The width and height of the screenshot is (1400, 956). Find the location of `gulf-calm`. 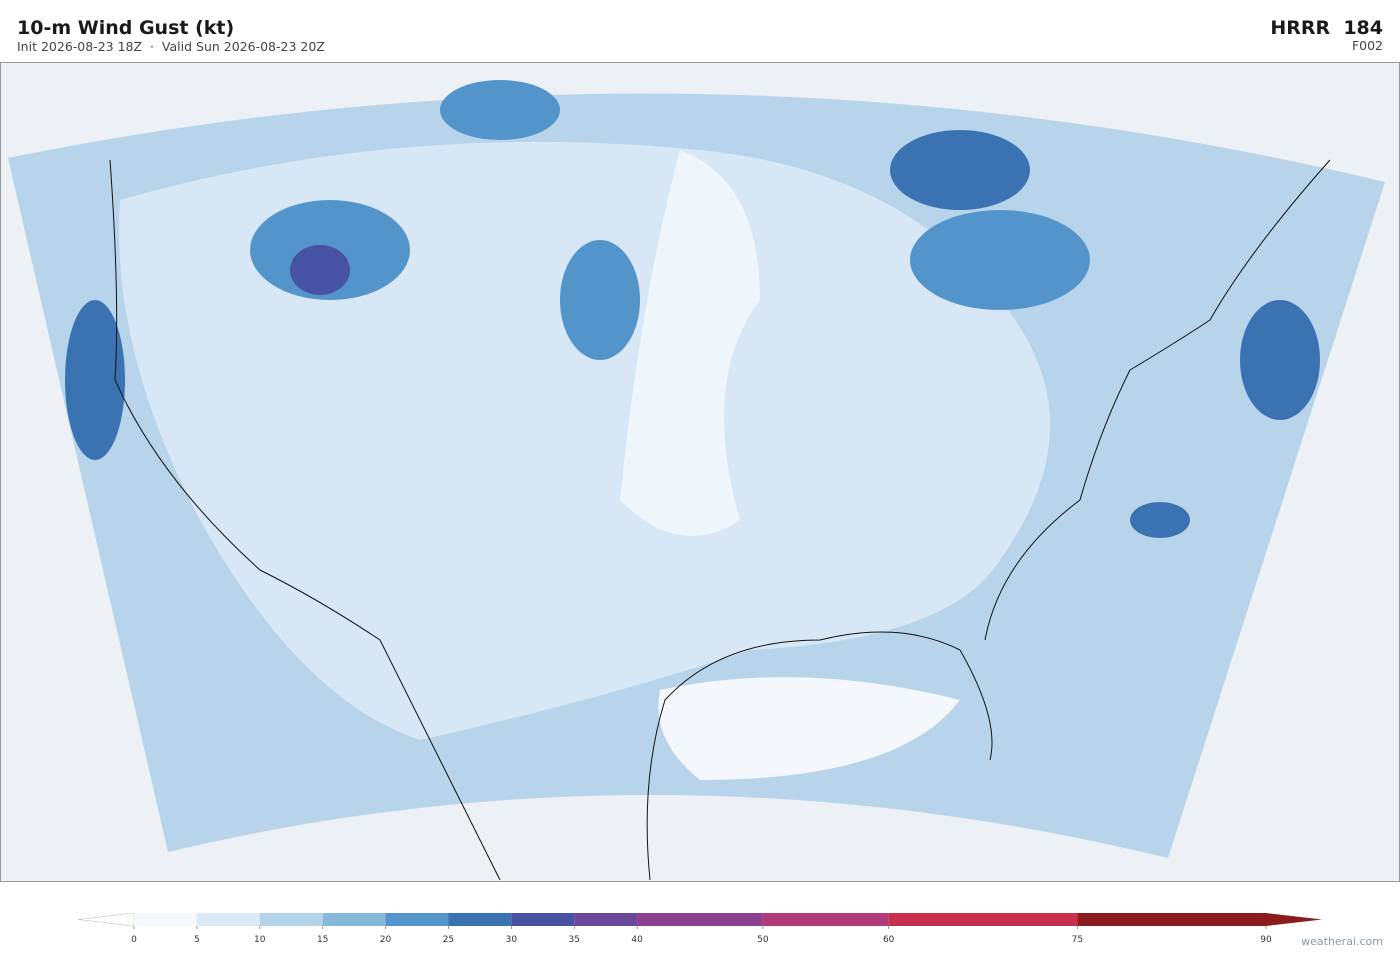

gulf-calm is located at coordinates (809, 728).